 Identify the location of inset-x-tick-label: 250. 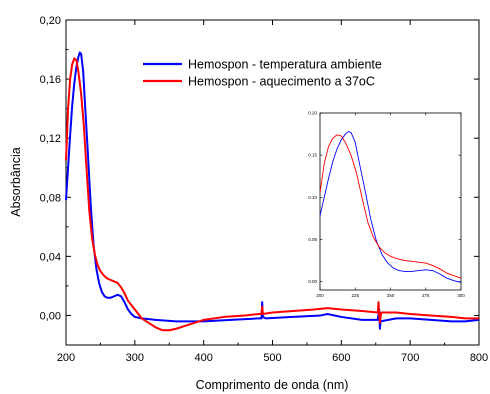
(391, 295).